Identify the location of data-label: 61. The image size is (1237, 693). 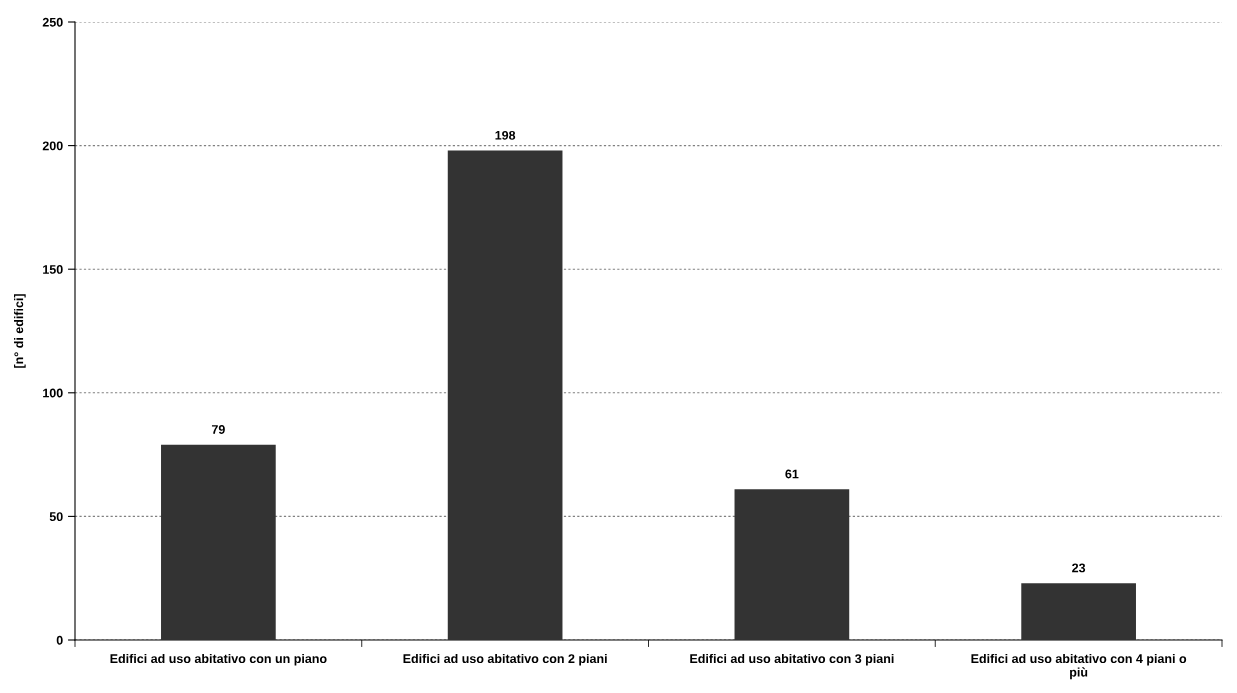
(792, 474).